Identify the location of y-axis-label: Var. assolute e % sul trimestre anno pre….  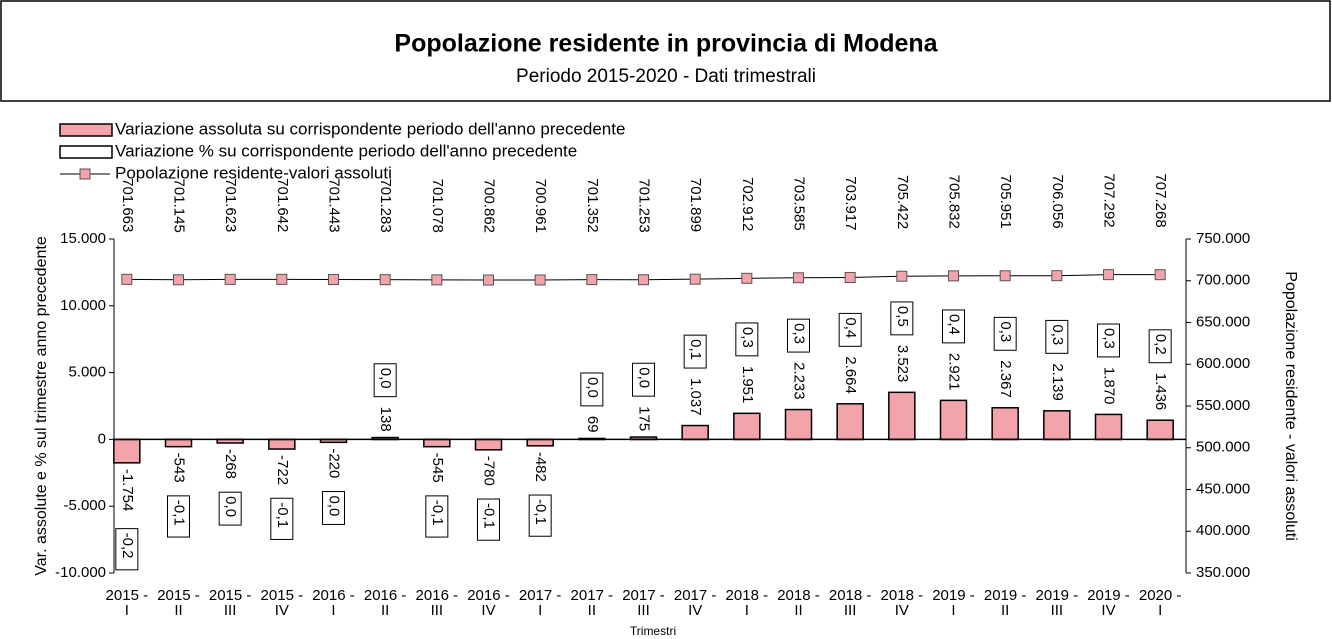
(41, 406).